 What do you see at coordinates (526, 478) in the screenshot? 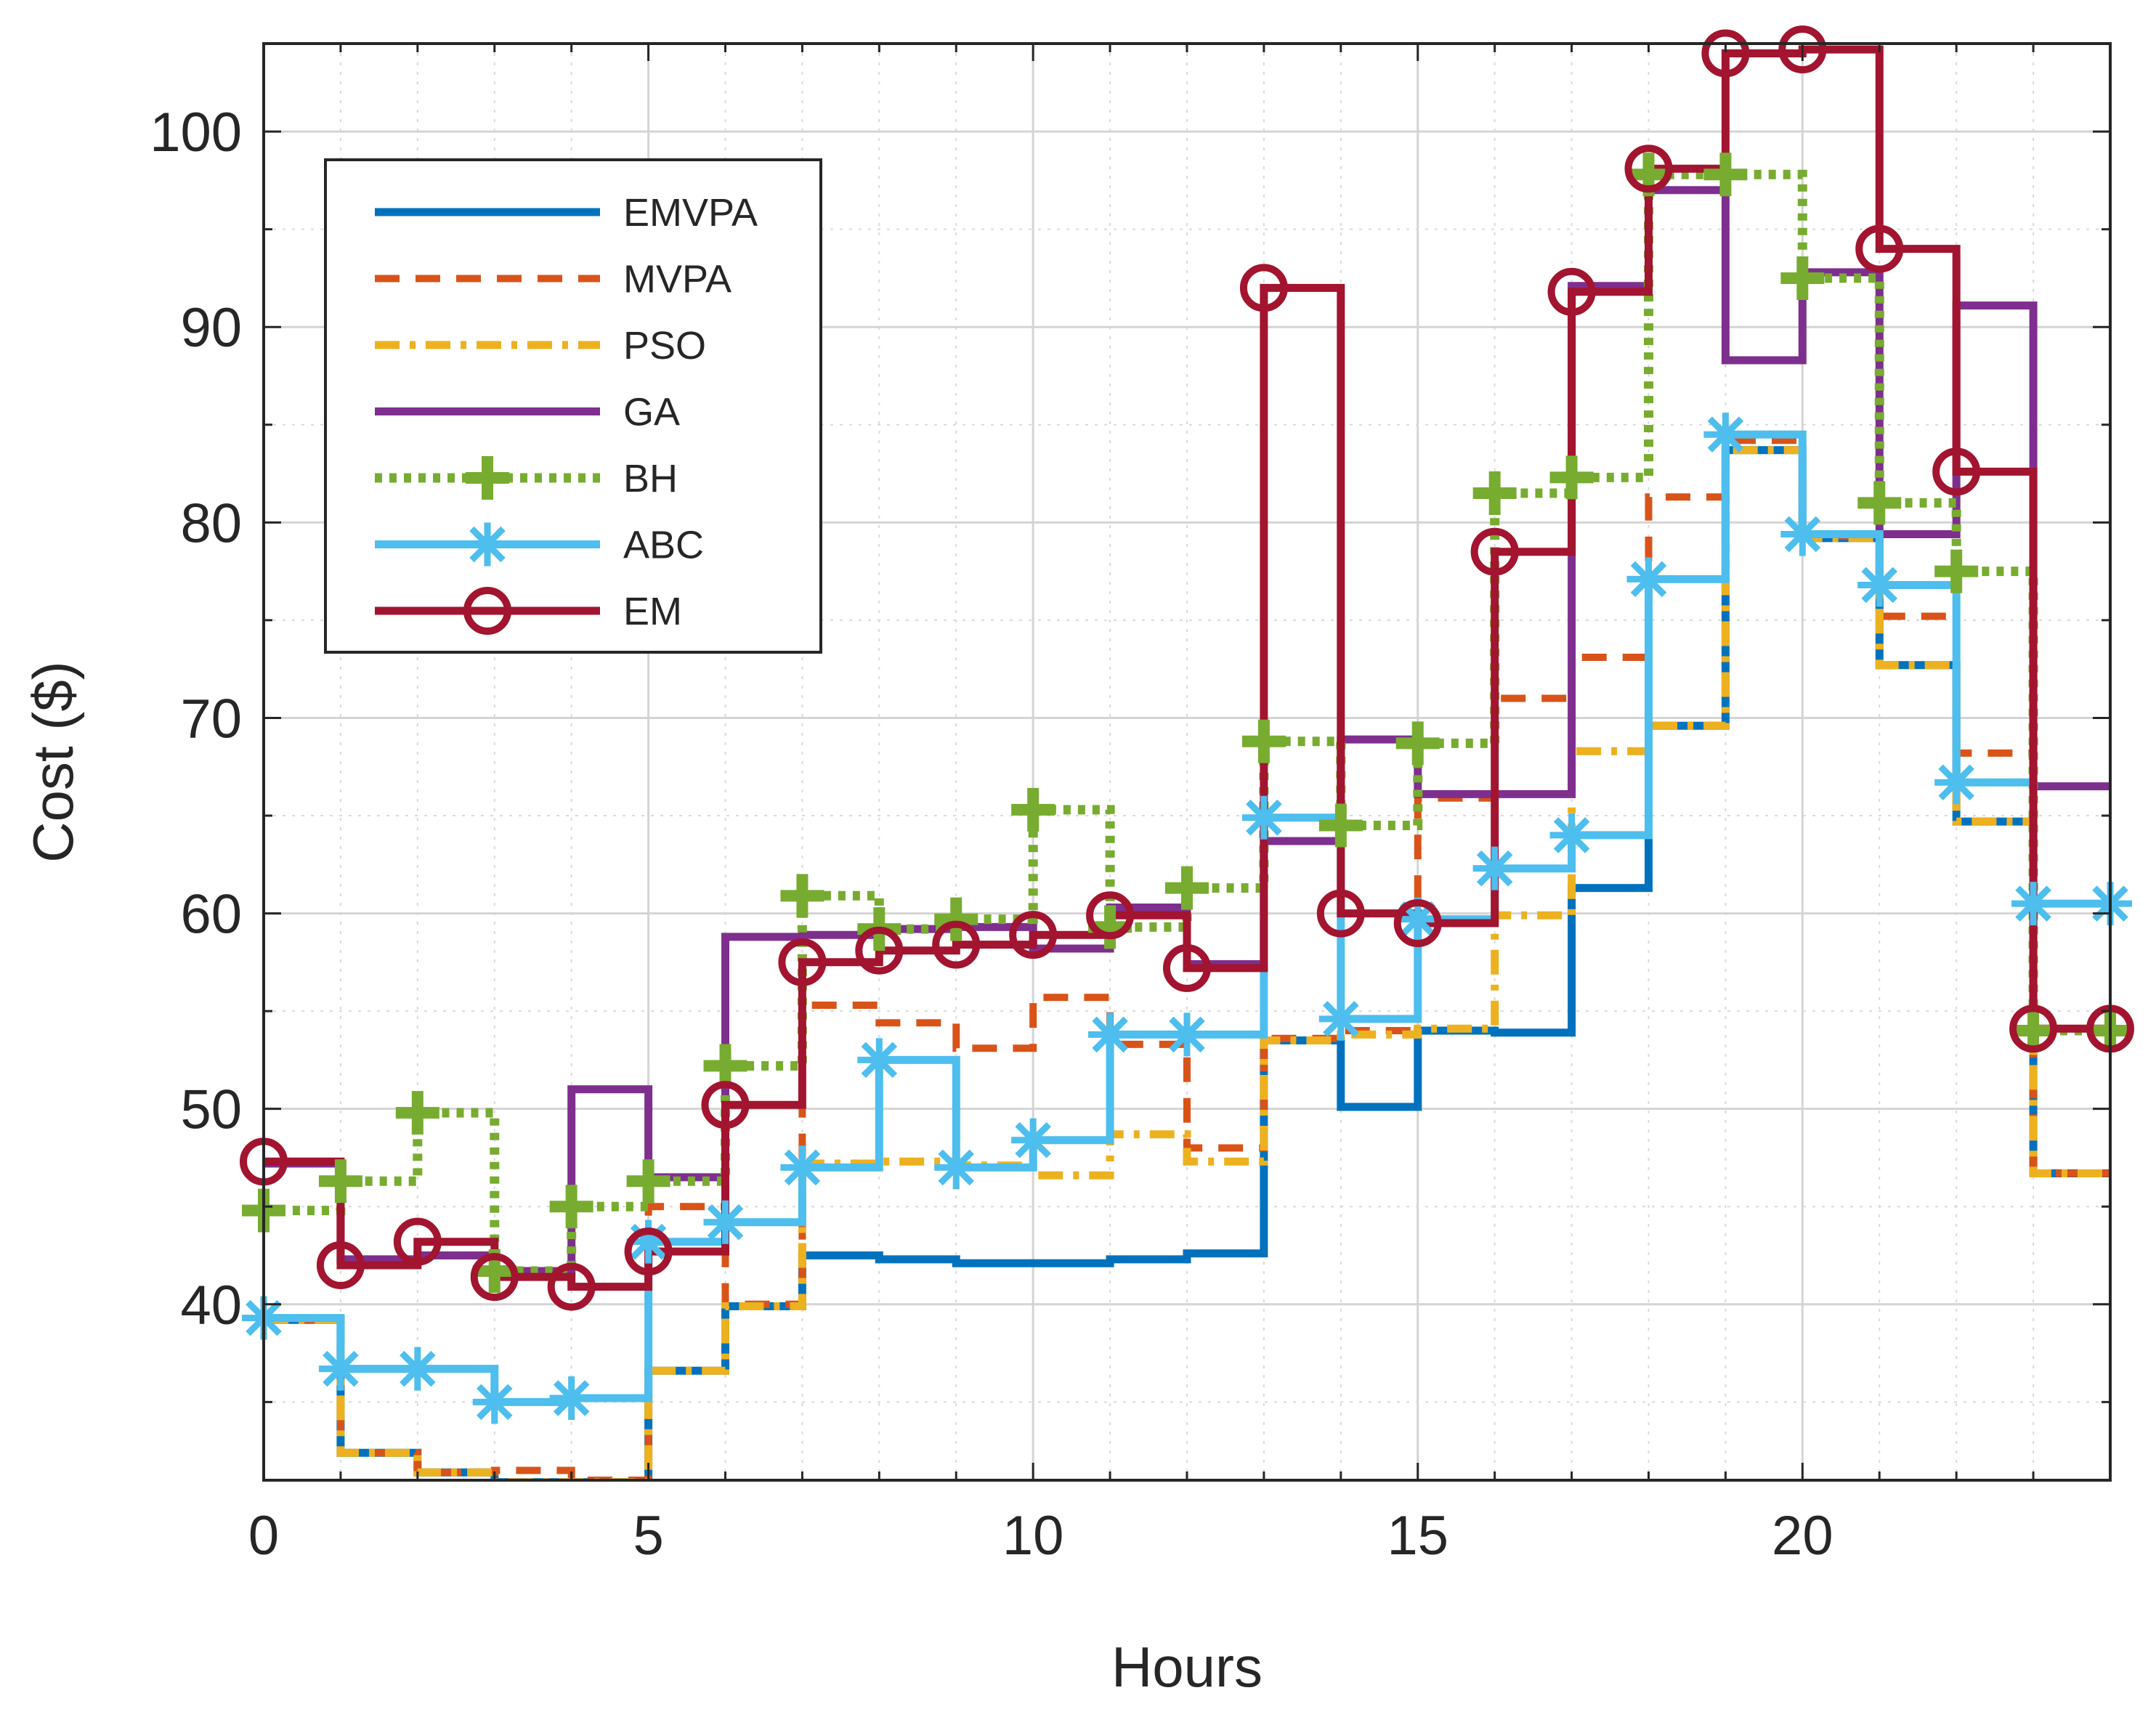
I see `legend-item-bh: BH` at bounding box center [526, 478].